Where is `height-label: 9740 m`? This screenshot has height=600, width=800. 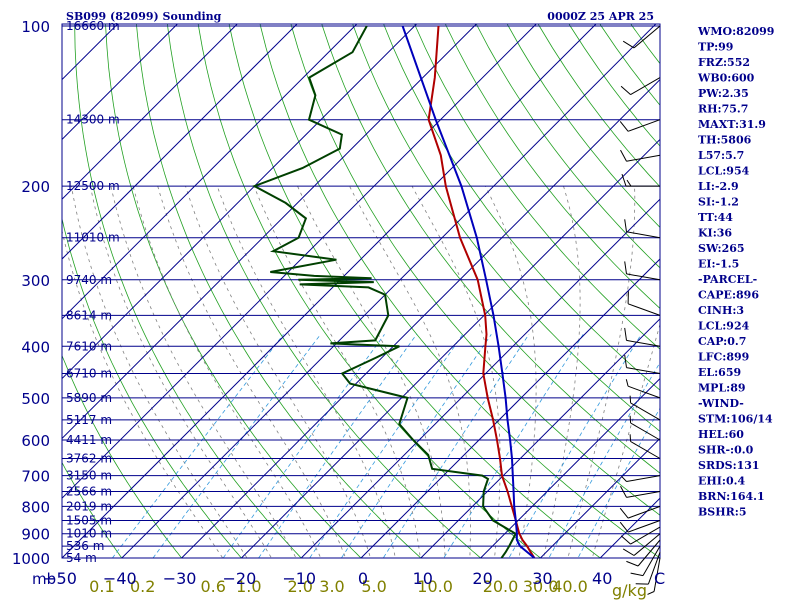
height-label: 9740 m is located at coordinates (89, 280).